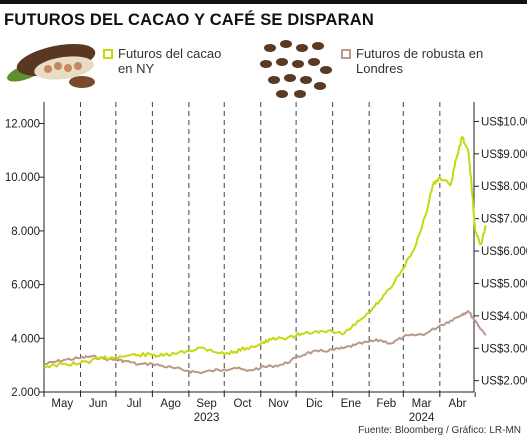  I want to click on legend-item-cacao: Futuros del cacao en NY, so click(165, 61).